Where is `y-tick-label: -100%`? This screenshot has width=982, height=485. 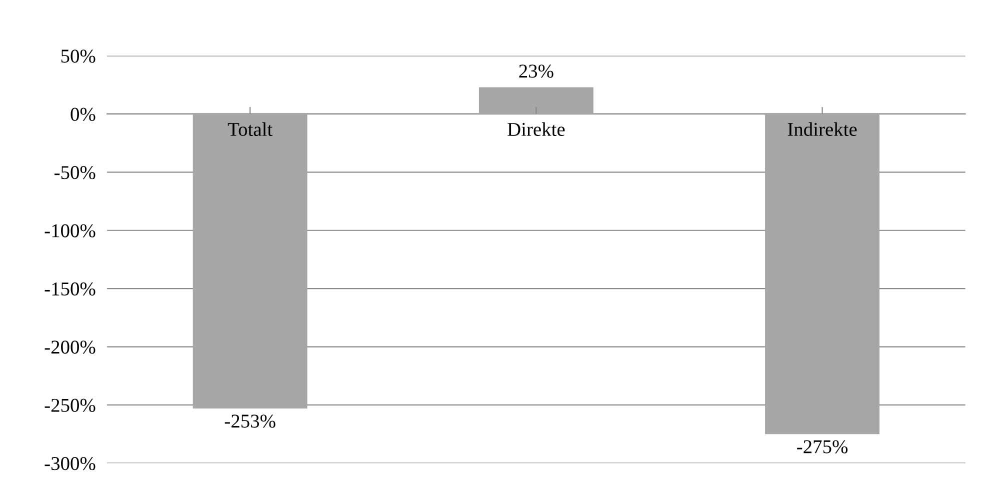
y-tick-label: -100% is located at coordinates (70, 231).